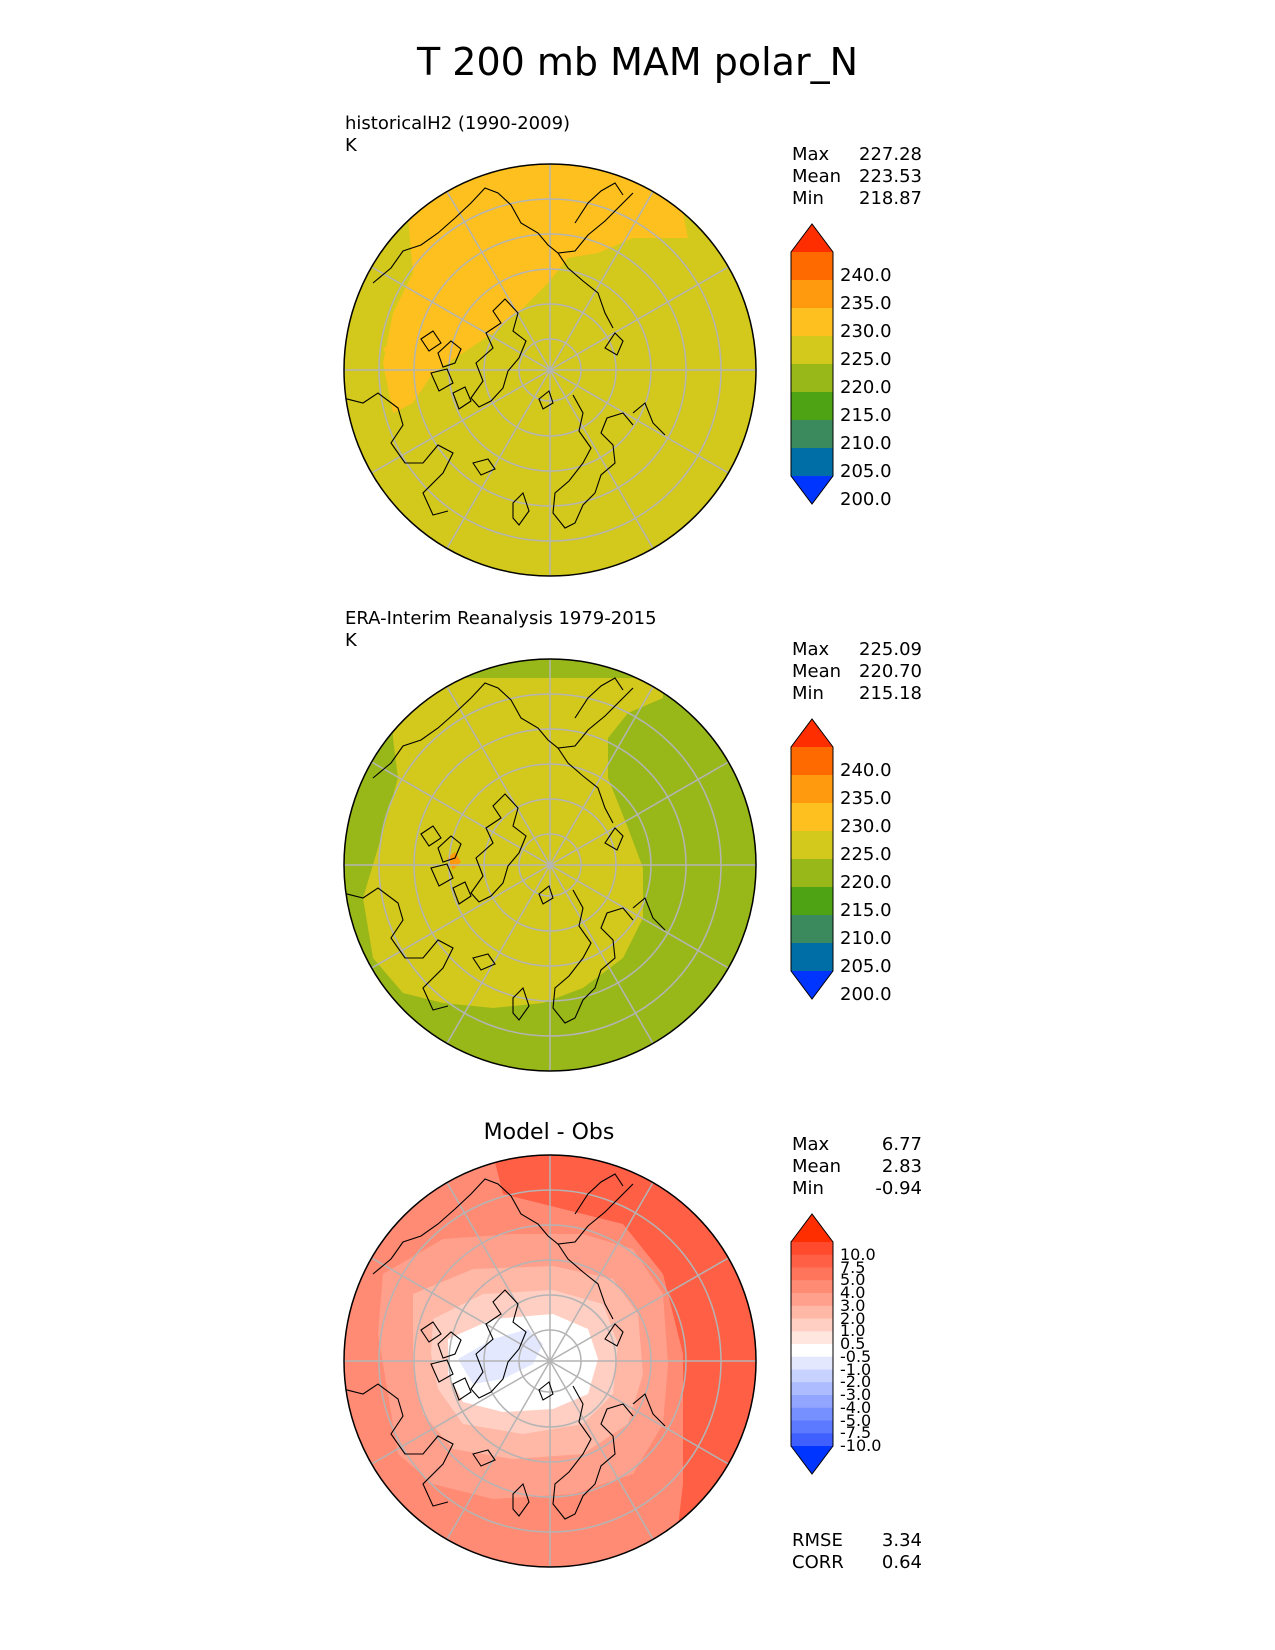 The height and width of the screenshot is (1650, 1275). Describe the element at coordinates (808, 693) in the screenshot. I see `stat-label: Min` at that location.